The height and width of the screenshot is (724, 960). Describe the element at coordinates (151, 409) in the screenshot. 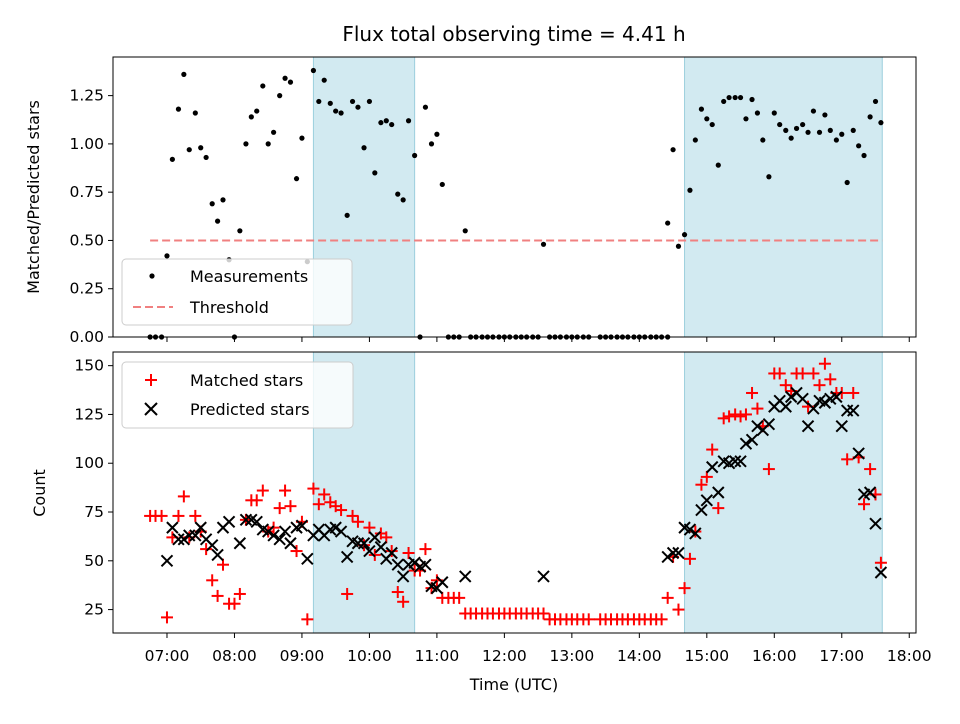

I see `legend-marker-predicted` at that location.